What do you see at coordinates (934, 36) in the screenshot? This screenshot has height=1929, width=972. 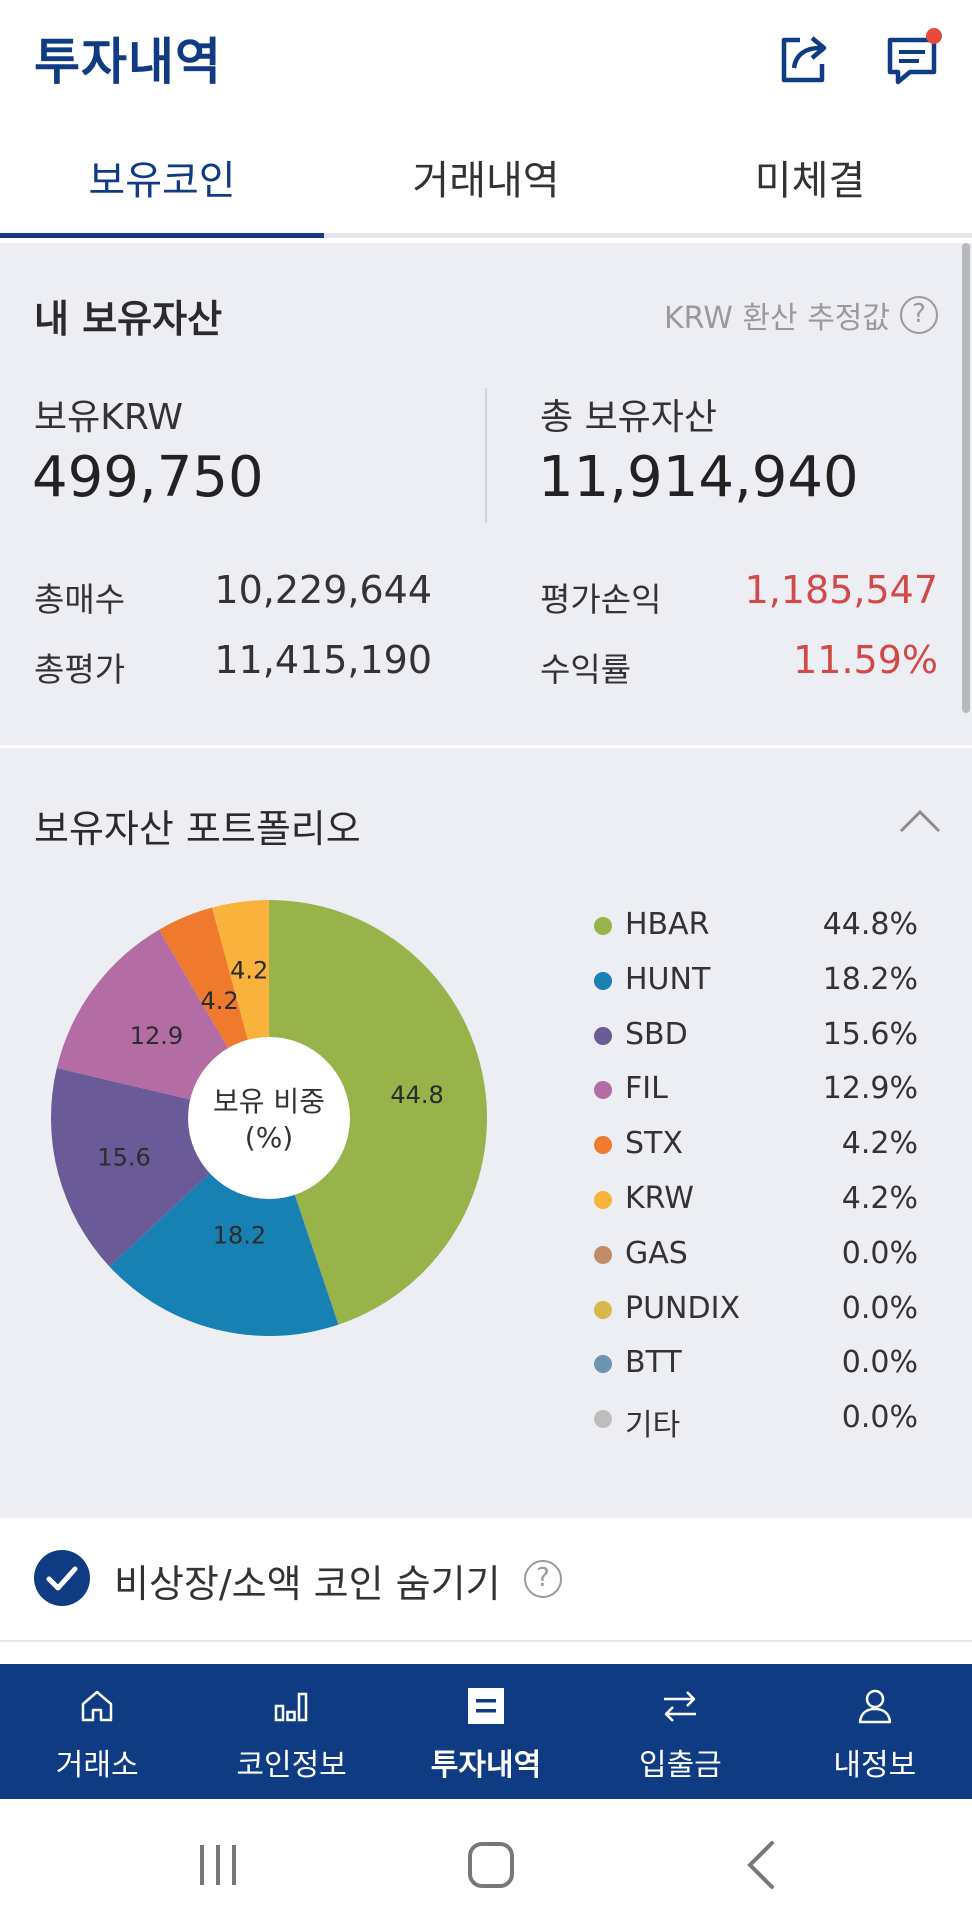 I see `notification-dot` at bounding box center [934, 36].